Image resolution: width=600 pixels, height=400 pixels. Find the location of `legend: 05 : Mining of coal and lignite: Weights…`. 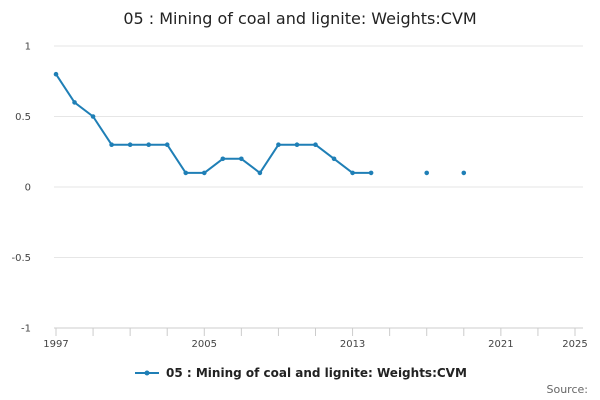

legend: 05 : Mining of coal and lignite: Weights… is located at coordinates (301, 373).